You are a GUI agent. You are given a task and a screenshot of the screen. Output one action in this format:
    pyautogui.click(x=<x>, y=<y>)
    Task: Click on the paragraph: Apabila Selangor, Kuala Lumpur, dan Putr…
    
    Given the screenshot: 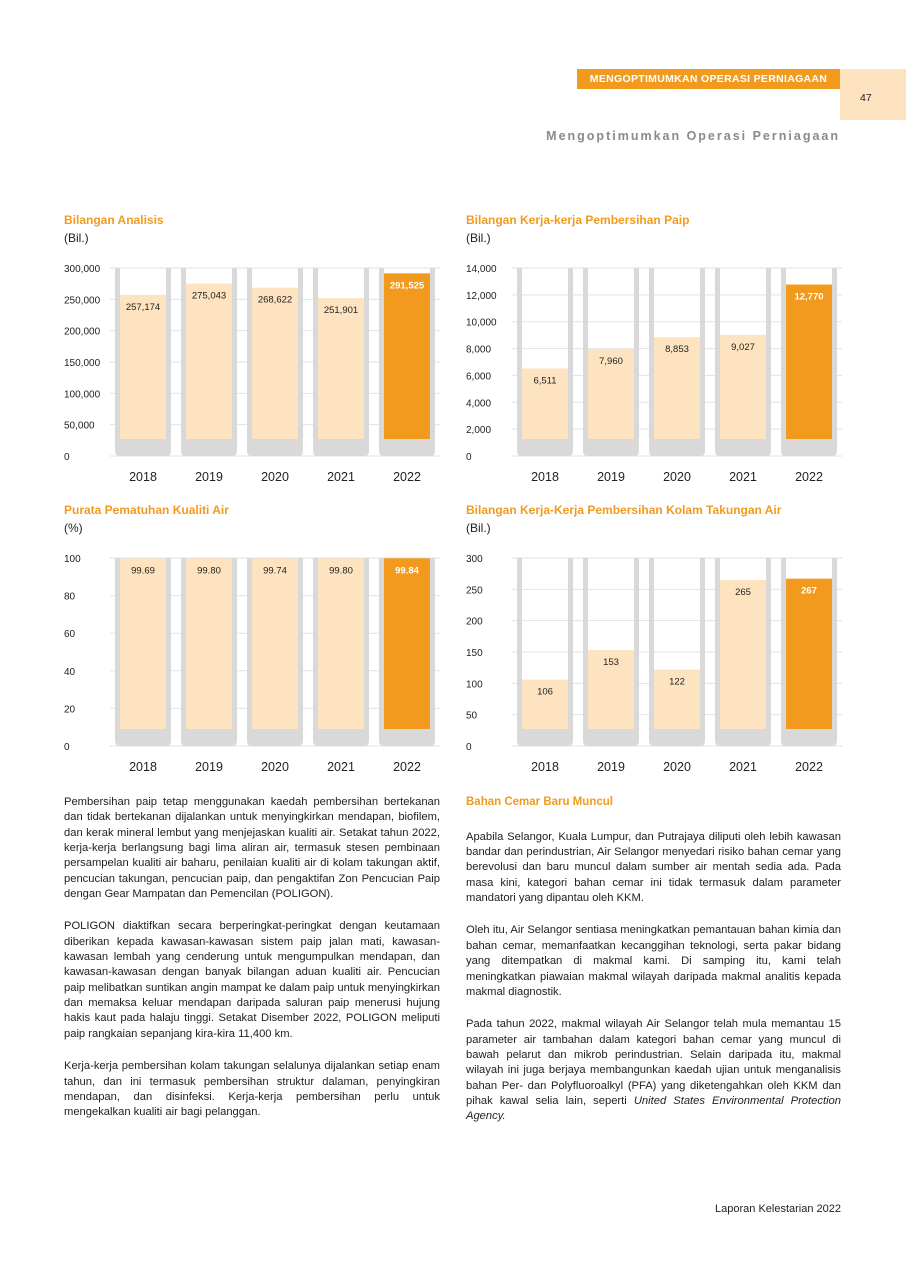 What is the action you would take?
    pyautogui.click(x=653, y=867)
    